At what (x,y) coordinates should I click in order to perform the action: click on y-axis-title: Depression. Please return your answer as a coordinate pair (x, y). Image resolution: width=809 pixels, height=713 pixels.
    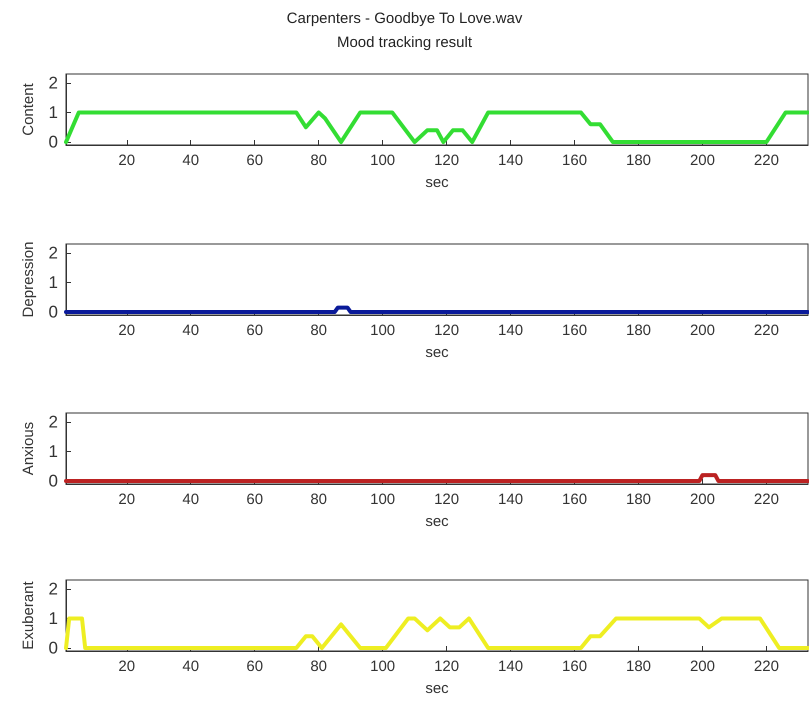
    Looking at the image, I should click on (28, 280).